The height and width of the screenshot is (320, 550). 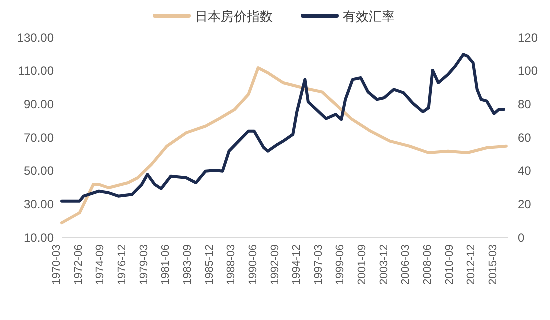 I want to click on x-tick-label: 2001-09, so click(x=362, y=264).